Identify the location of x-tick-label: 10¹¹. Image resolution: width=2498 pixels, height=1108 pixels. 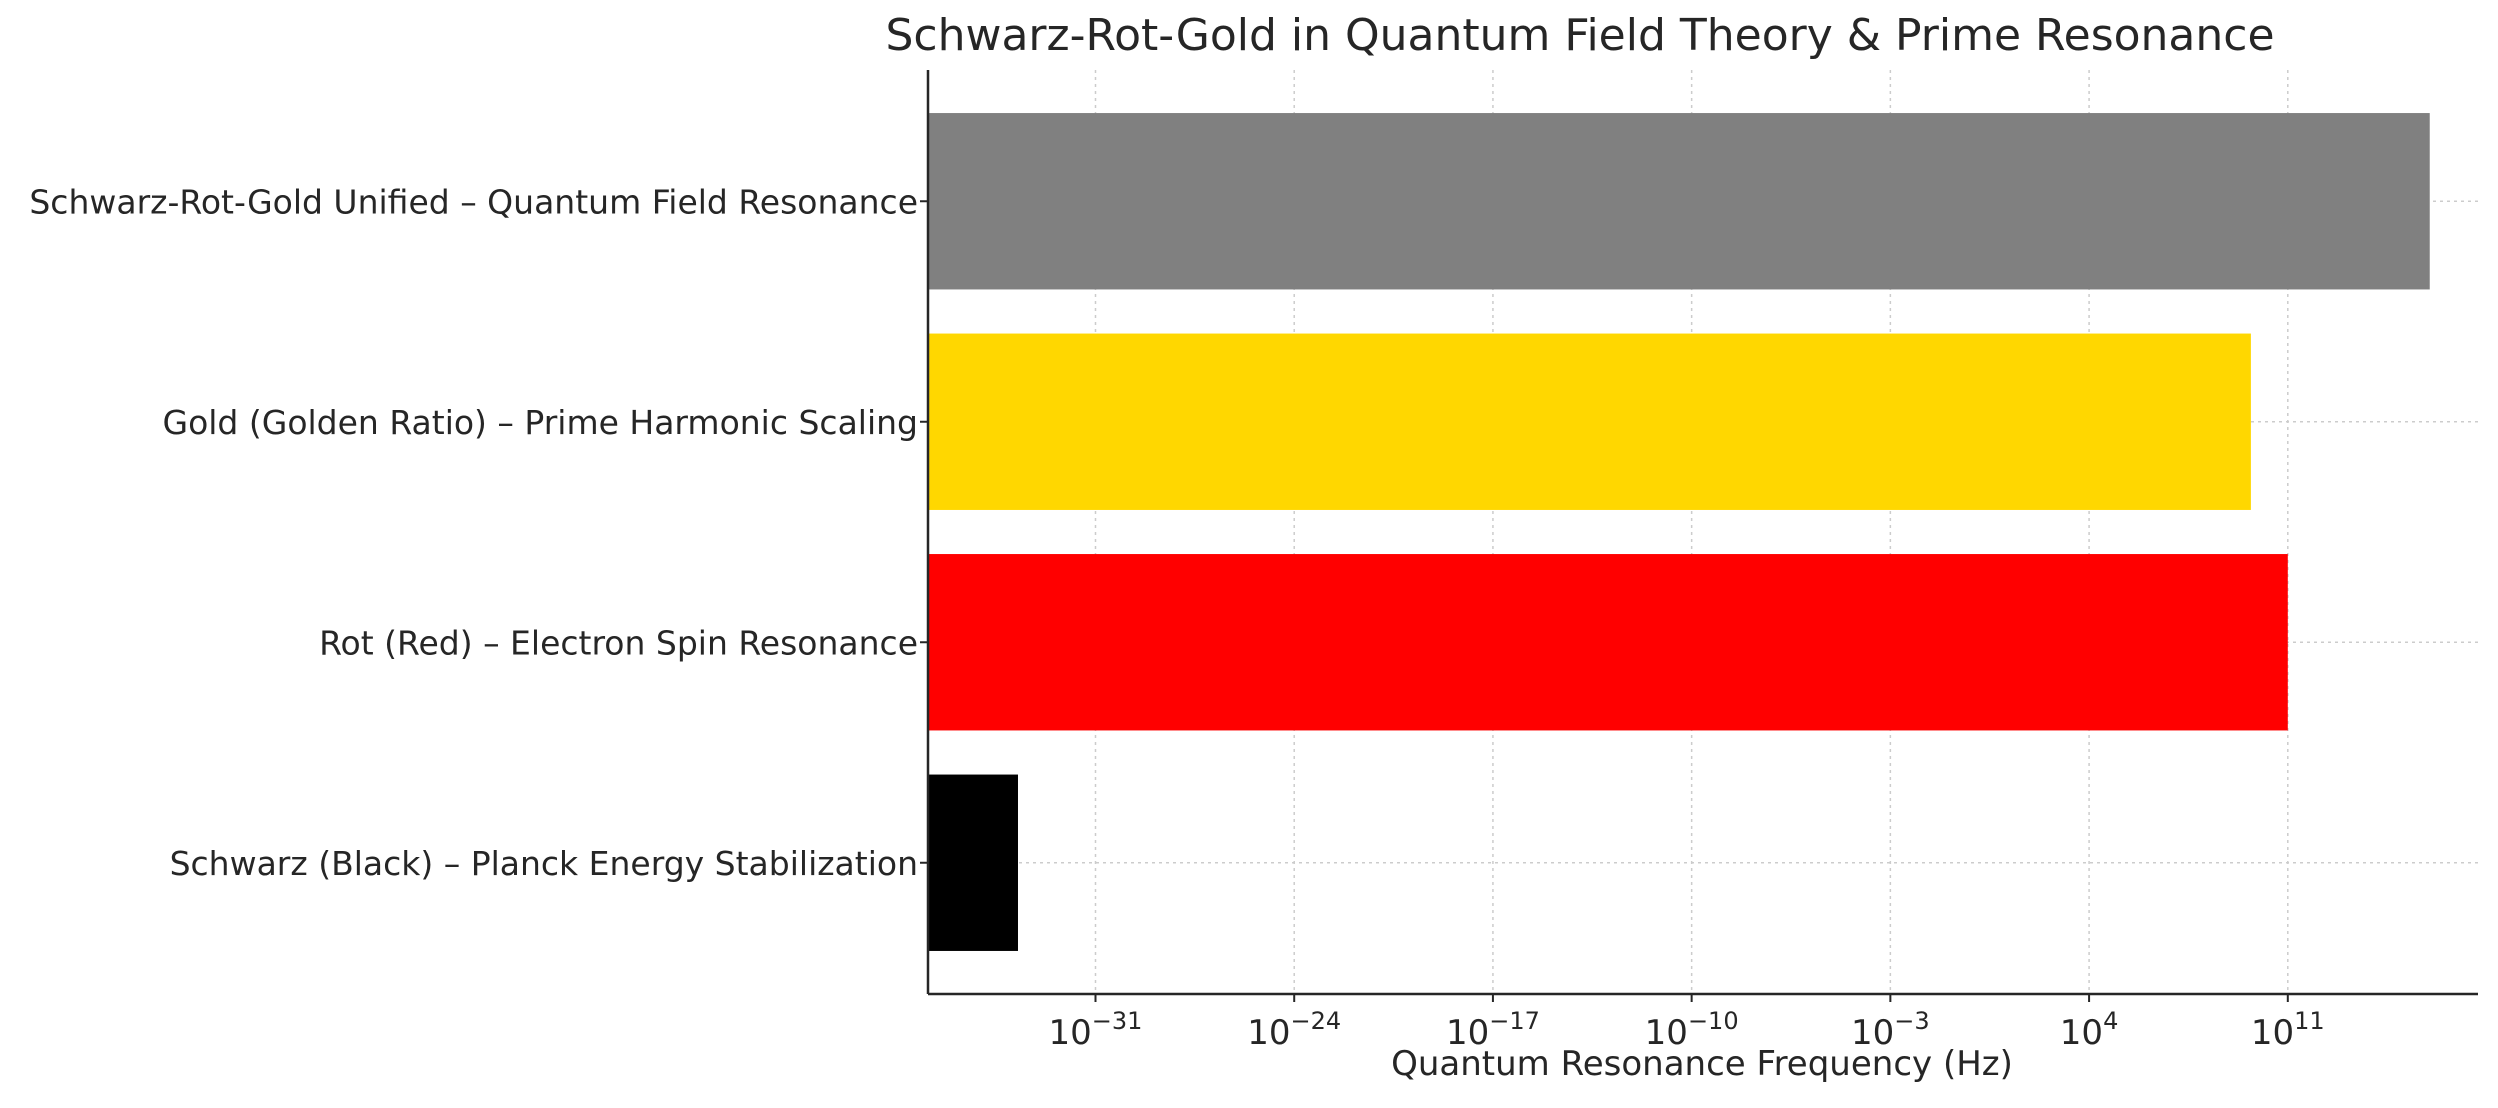
(2288, 1030).